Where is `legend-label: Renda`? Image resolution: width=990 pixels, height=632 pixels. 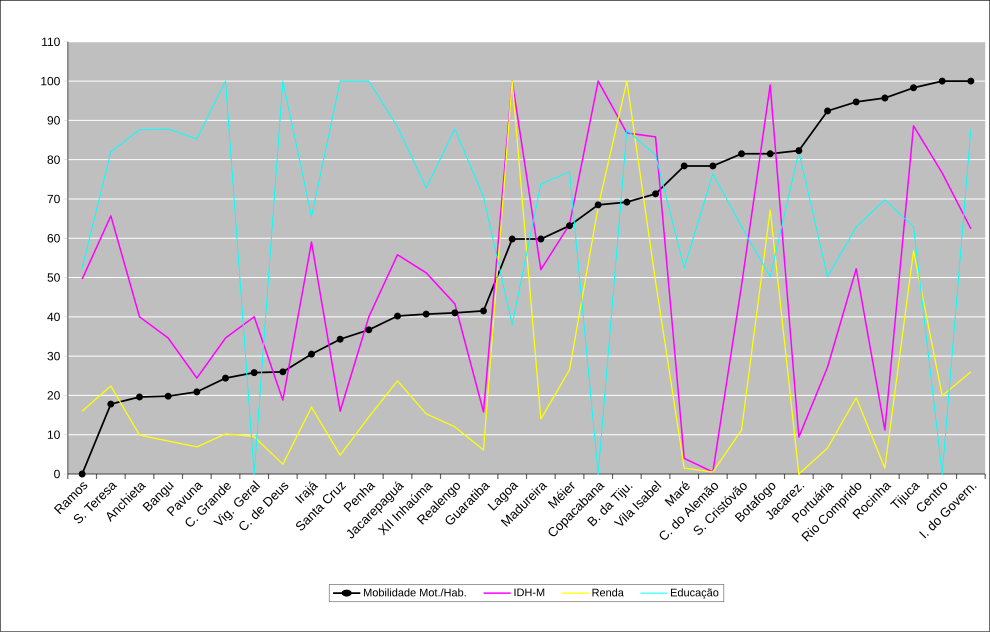 legend-label: Renda is located at coordinates (608, 592).